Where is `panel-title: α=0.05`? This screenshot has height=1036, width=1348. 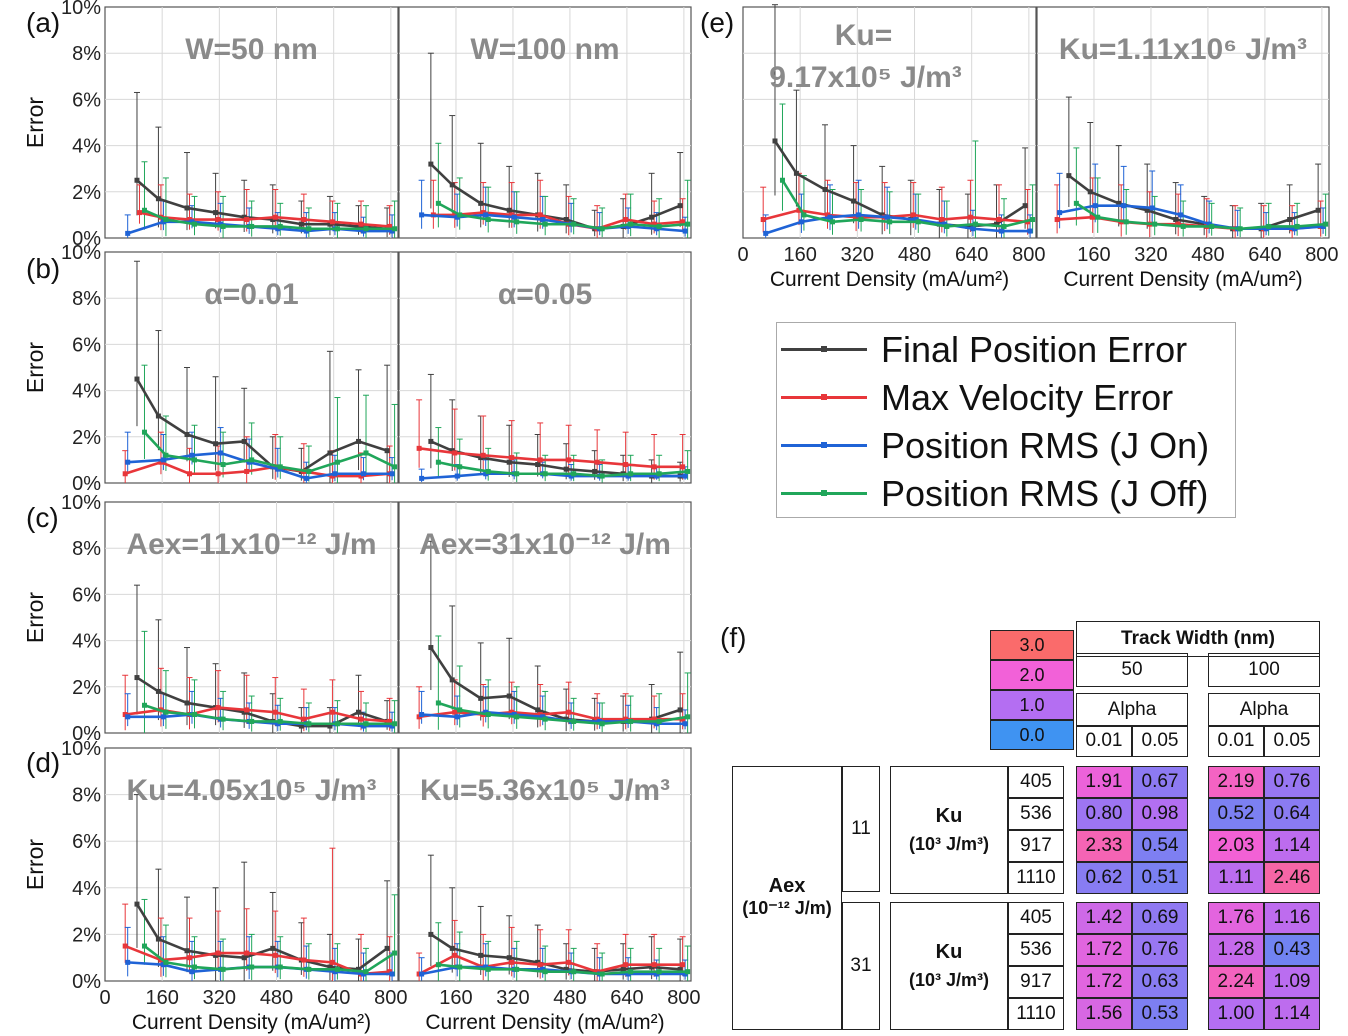 panel-title: α=0.05 is located at coordinates (545, 294).